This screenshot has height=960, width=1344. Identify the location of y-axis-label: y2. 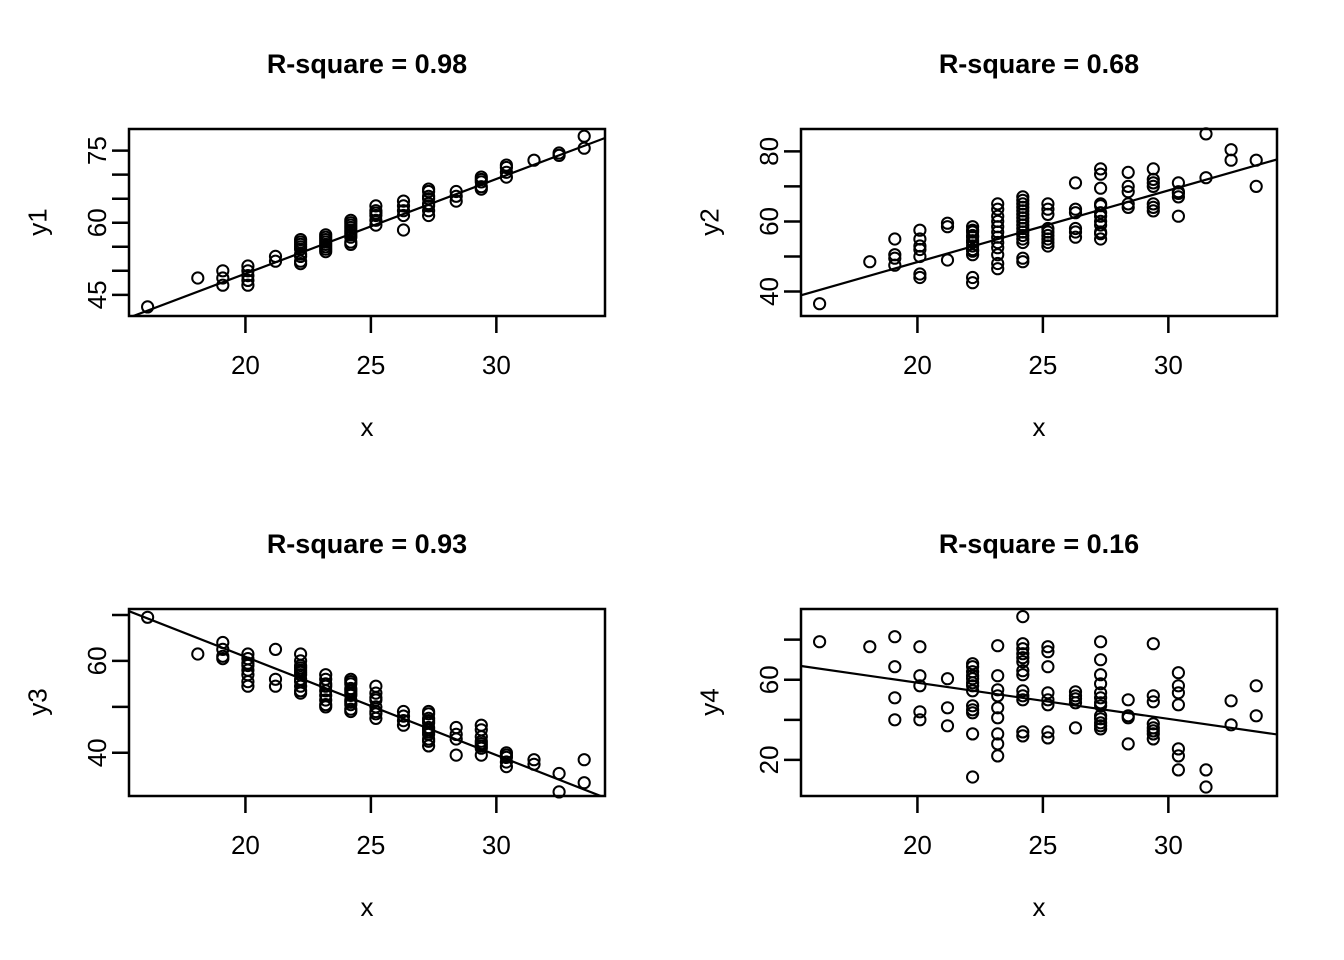
(709, 222).